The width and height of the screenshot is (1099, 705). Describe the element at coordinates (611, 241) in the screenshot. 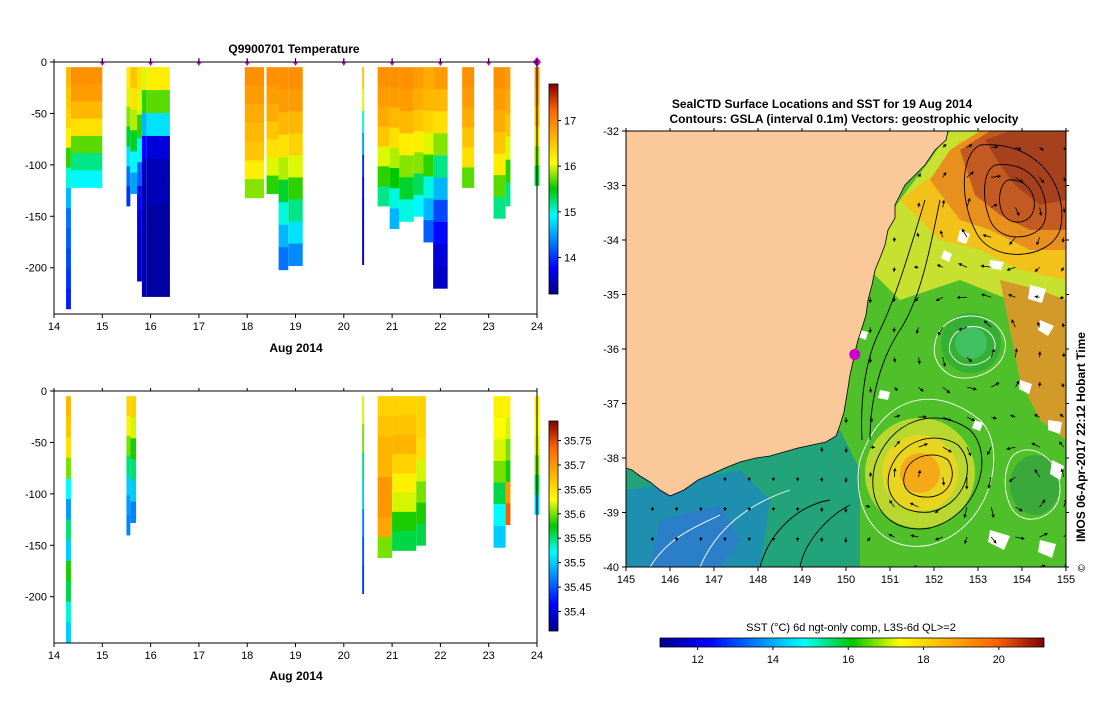

I see `map-y-tick-label: -34` at that location.